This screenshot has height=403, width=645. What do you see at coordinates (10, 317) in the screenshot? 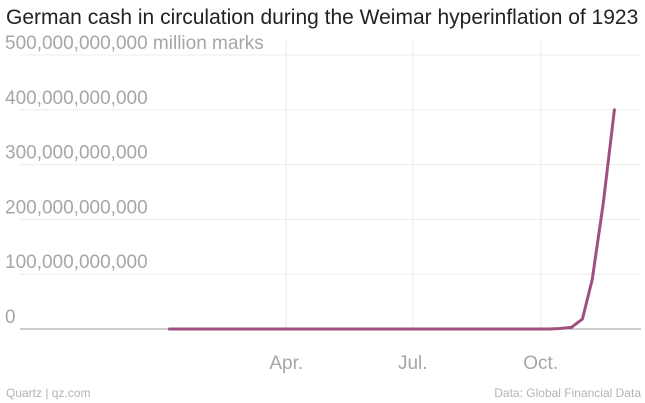
I see `y-tick-label: 0` at bounding box center [10, 317].